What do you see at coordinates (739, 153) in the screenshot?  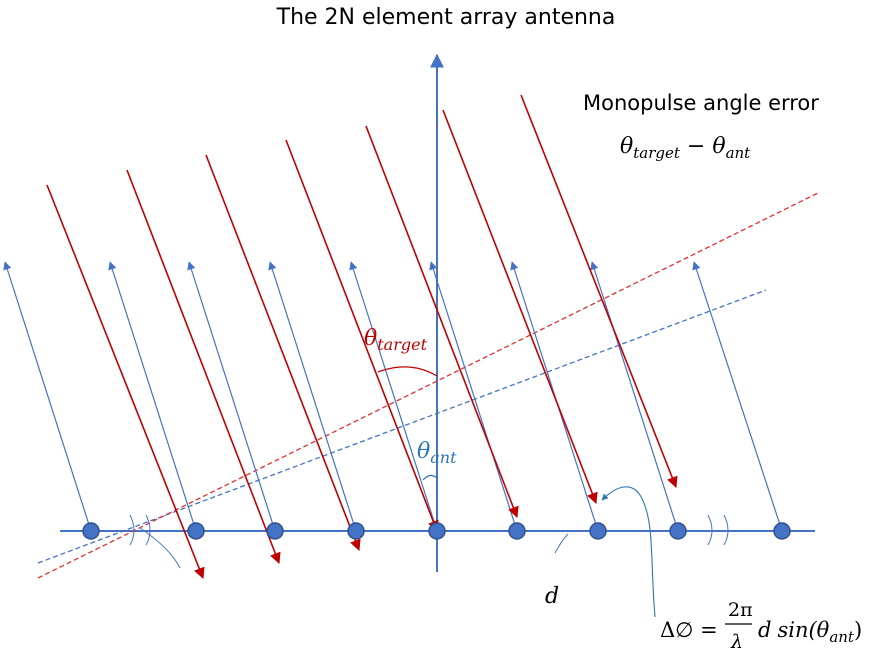 I see `formula-ant-sub: ant` at bounding box center [739, 153].